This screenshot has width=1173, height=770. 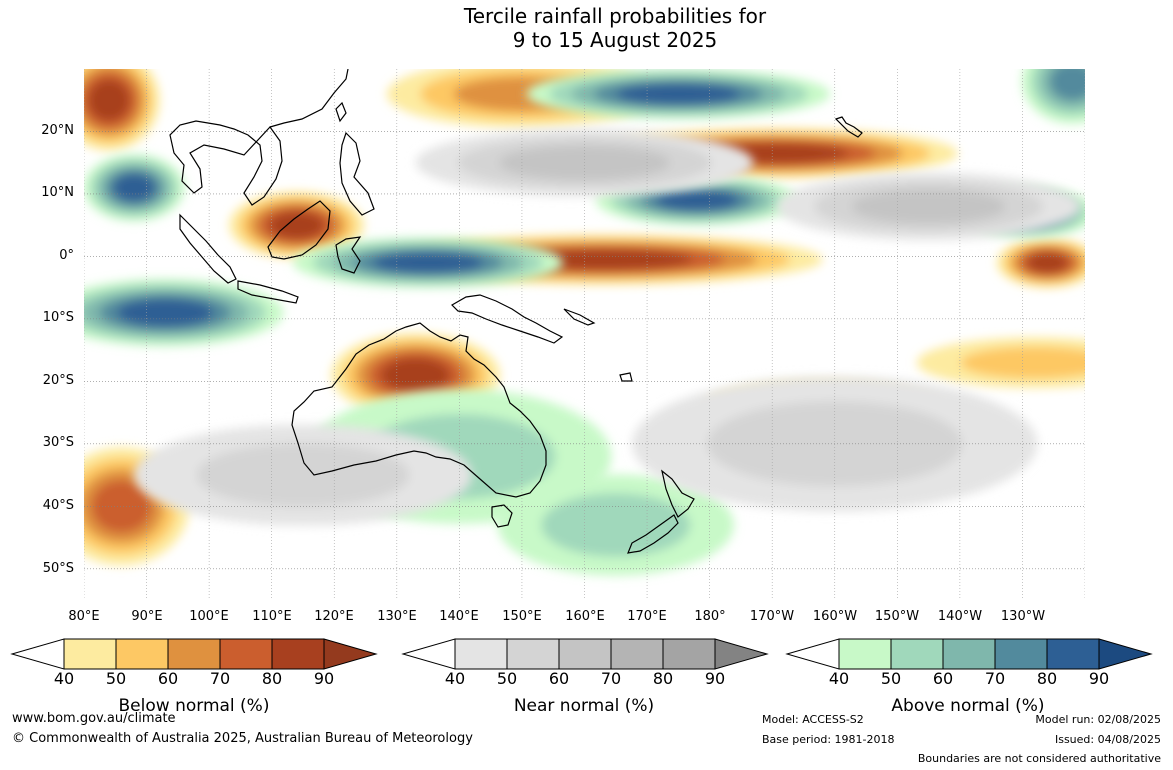 What do you see at coordinates (943, 678) in the screenshot?
I see `cbar-above-tick-60: 60` at bounding box center [943, 678].